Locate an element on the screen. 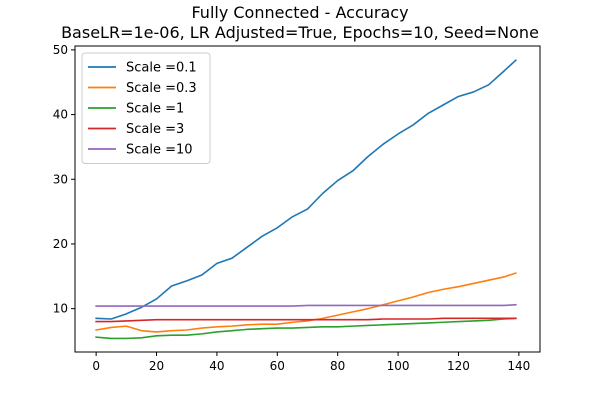 The image size is (600, 400). legend-label: Scale =3 is located at coordinates (155, 129).